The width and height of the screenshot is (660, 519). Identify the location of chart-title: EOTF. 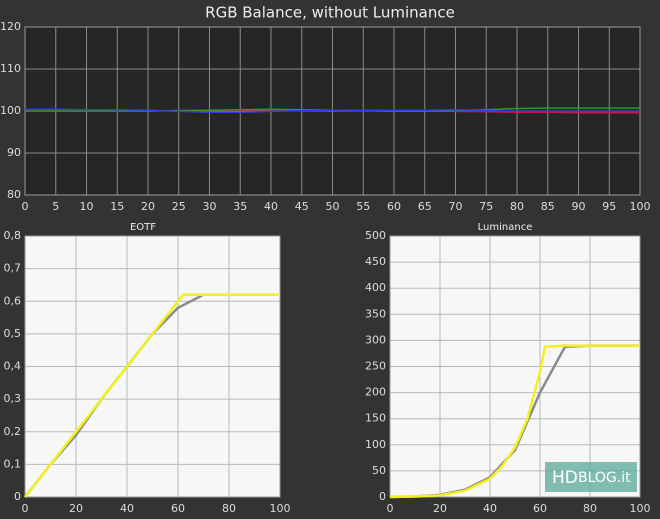
(143, 227).